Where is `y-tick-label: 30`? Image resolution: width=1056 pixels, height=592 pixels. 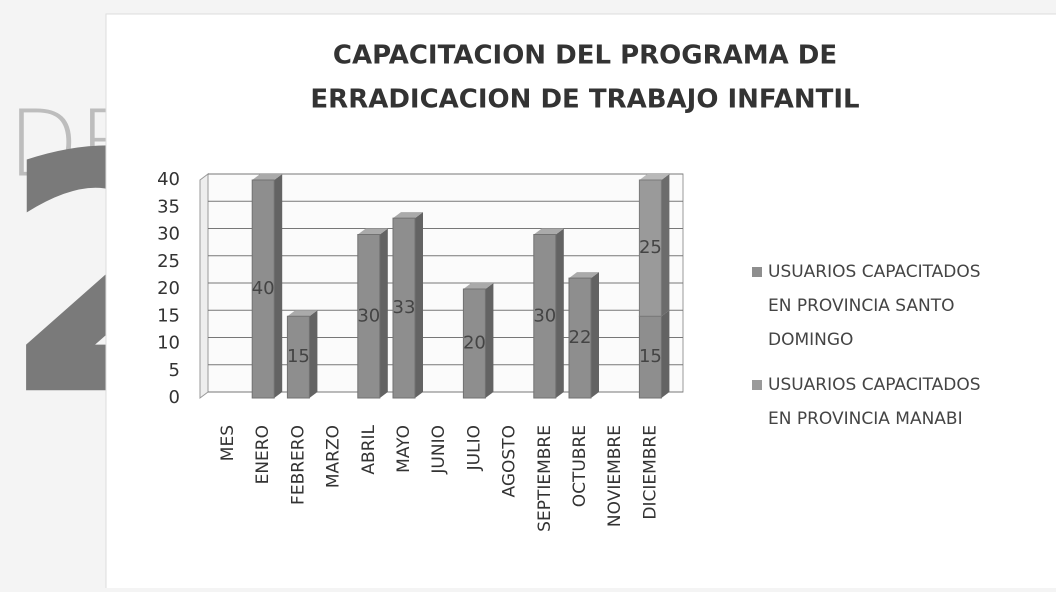
y-tick-label: 30 is located at coordinates (168, 234).